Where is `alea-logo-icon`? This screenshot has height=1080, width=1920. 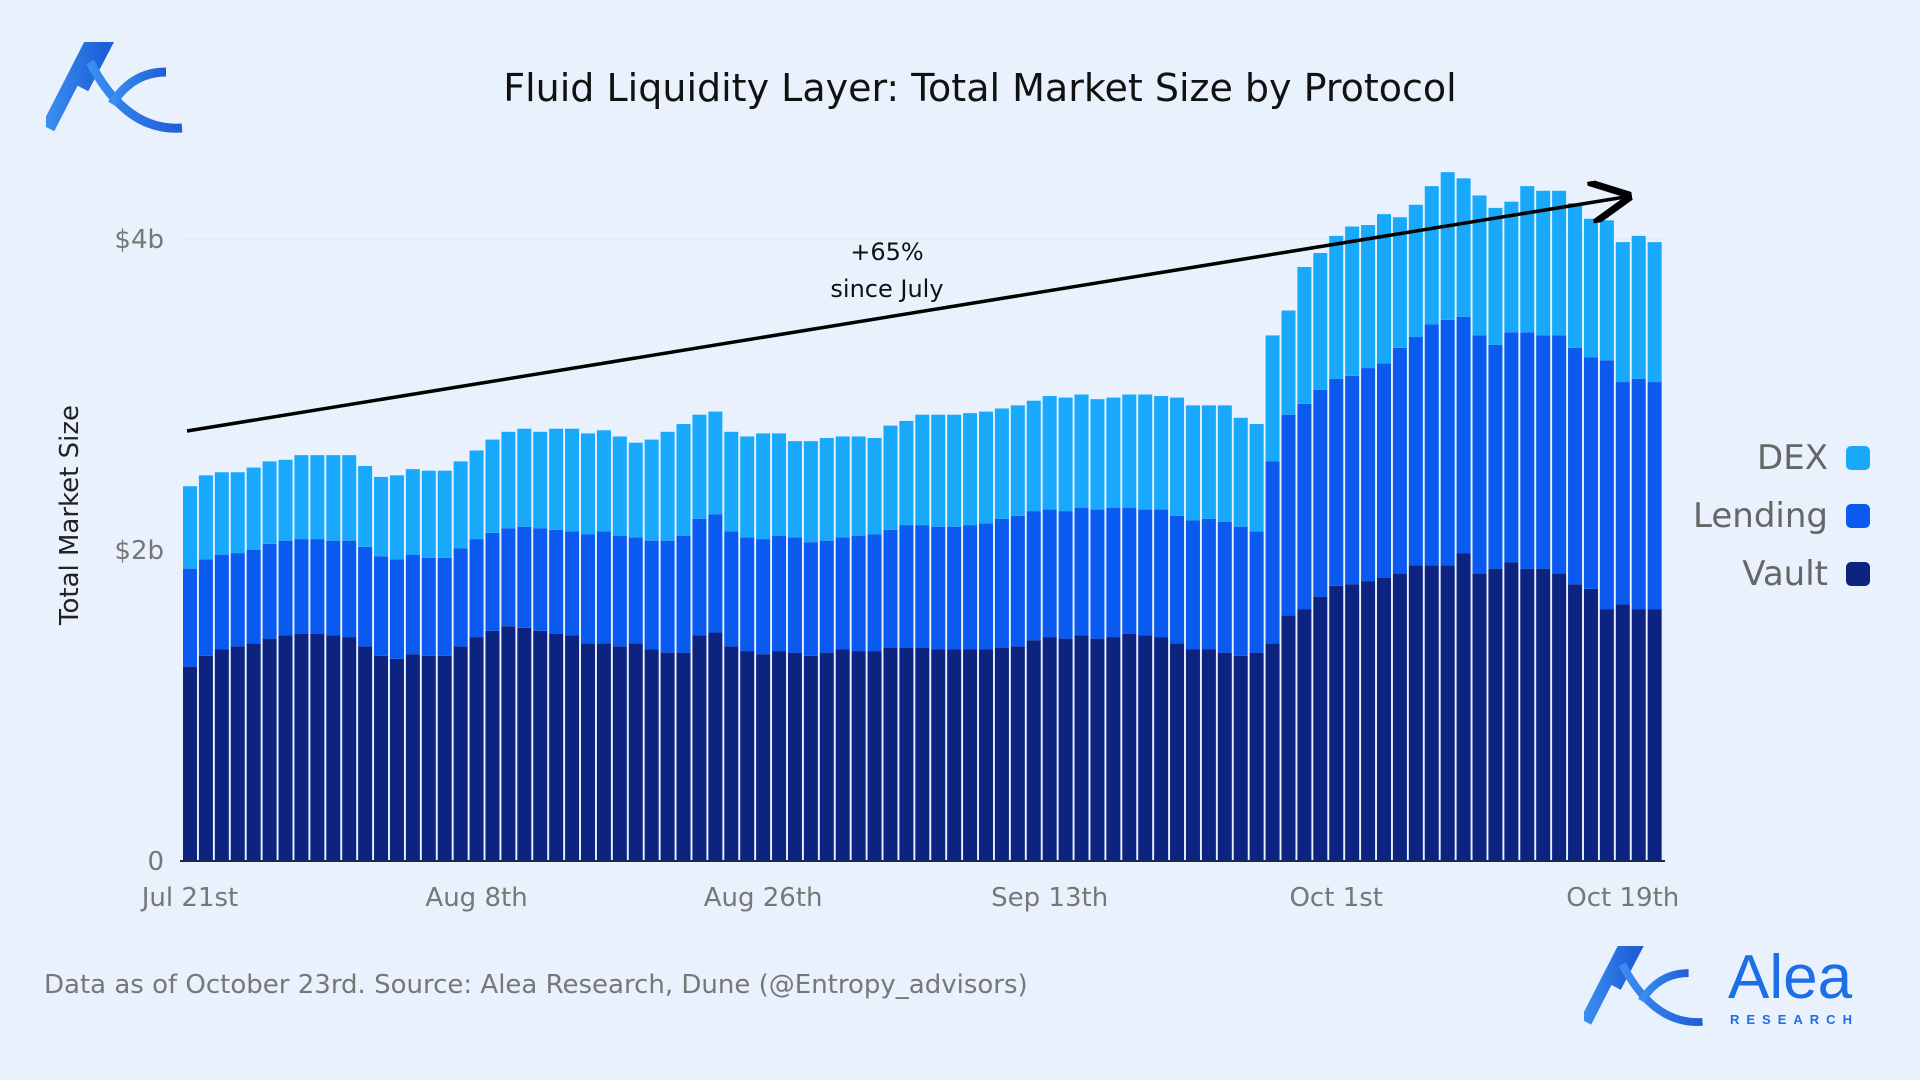
alea-logo-icon is located at coordinates (114, 87).